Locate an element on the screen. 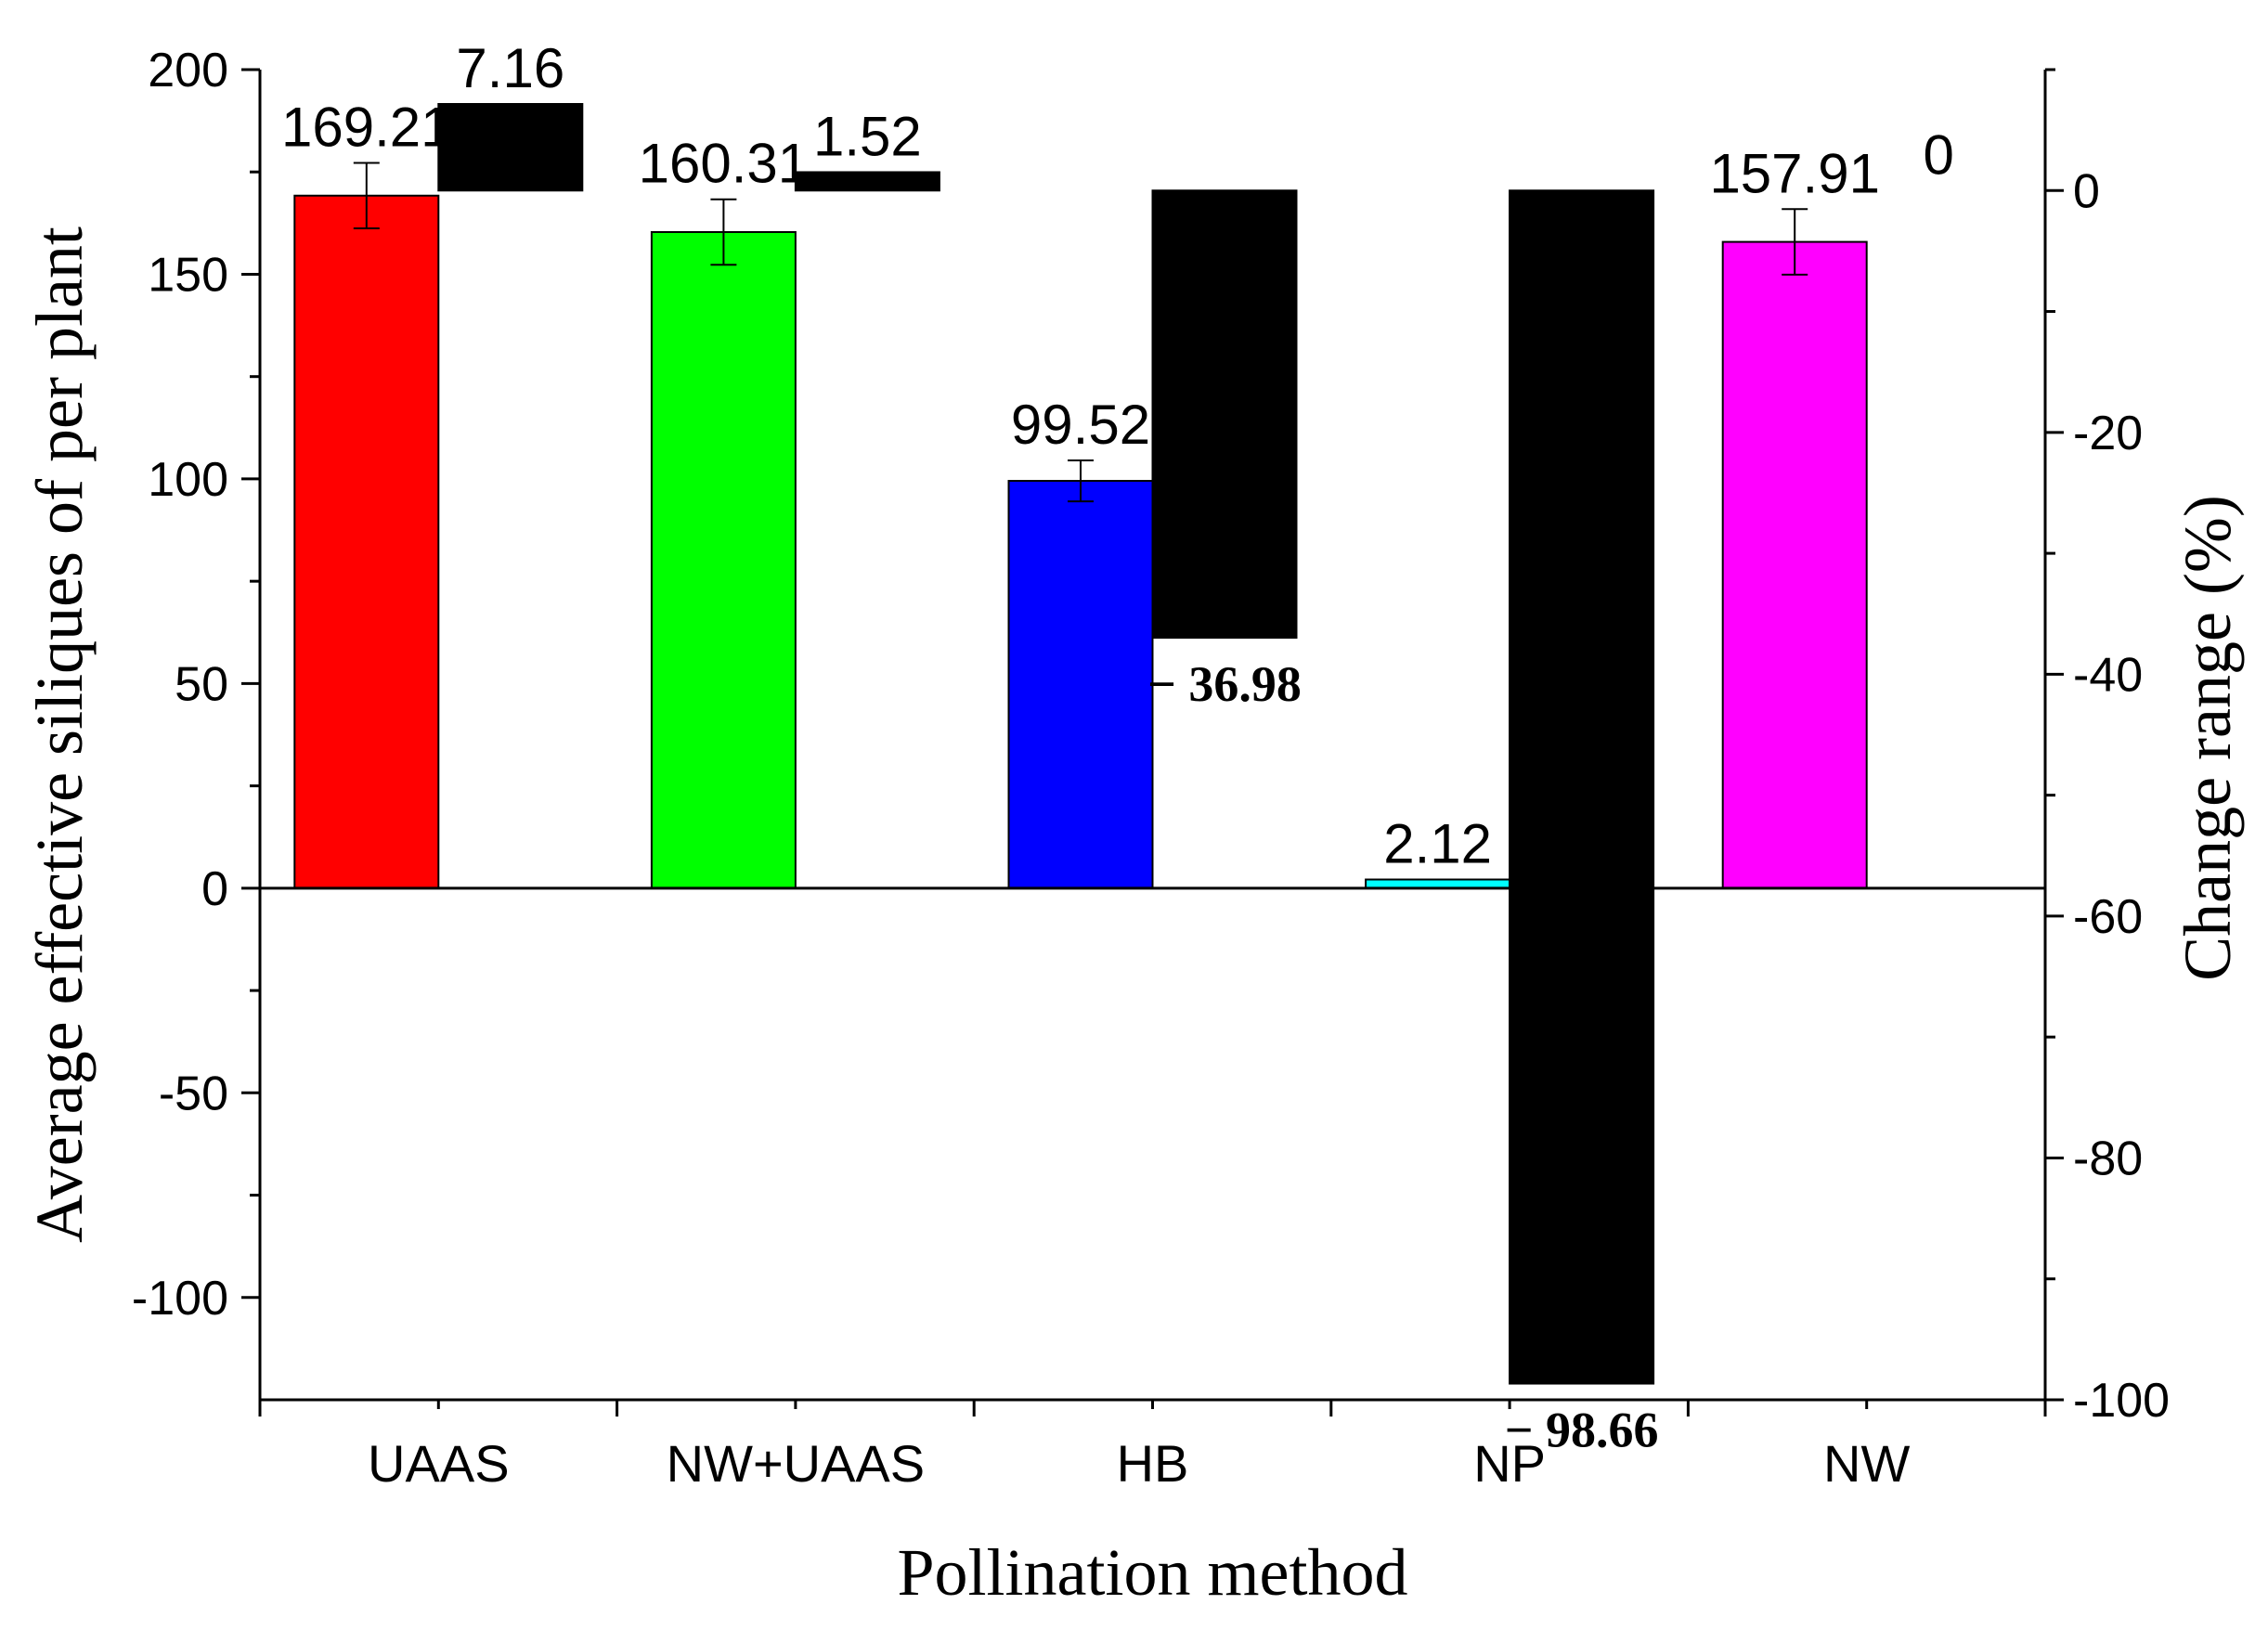  x-tick-label: UAAS is located at coordinates (439, 1463).